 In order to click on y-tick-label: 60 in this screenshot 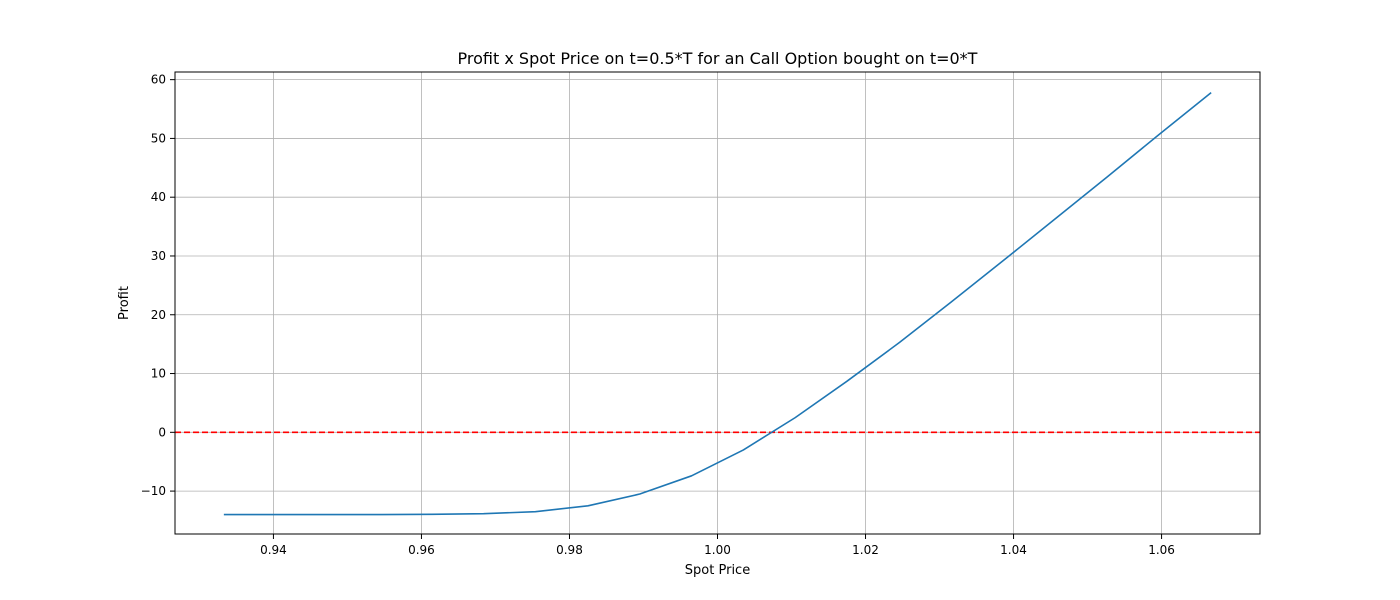, I will do `click(158, 80)`.